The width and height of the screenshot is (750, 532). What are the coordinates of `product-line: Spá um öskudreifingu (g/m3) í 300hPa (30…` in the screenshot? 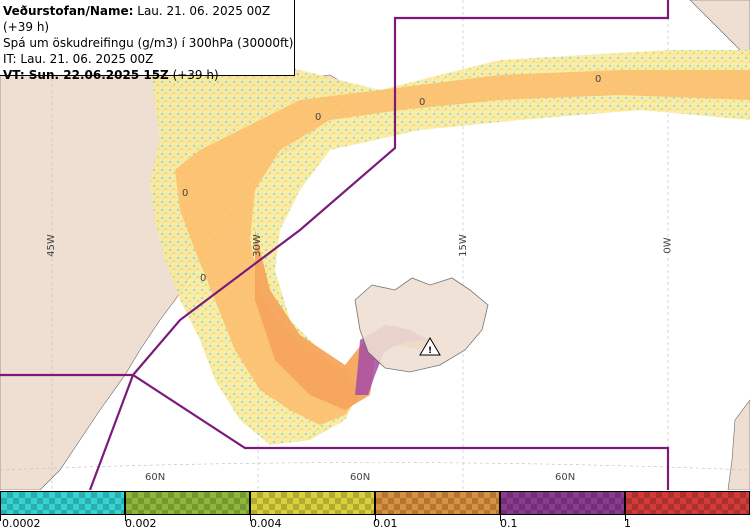 It's located at (148, 43).